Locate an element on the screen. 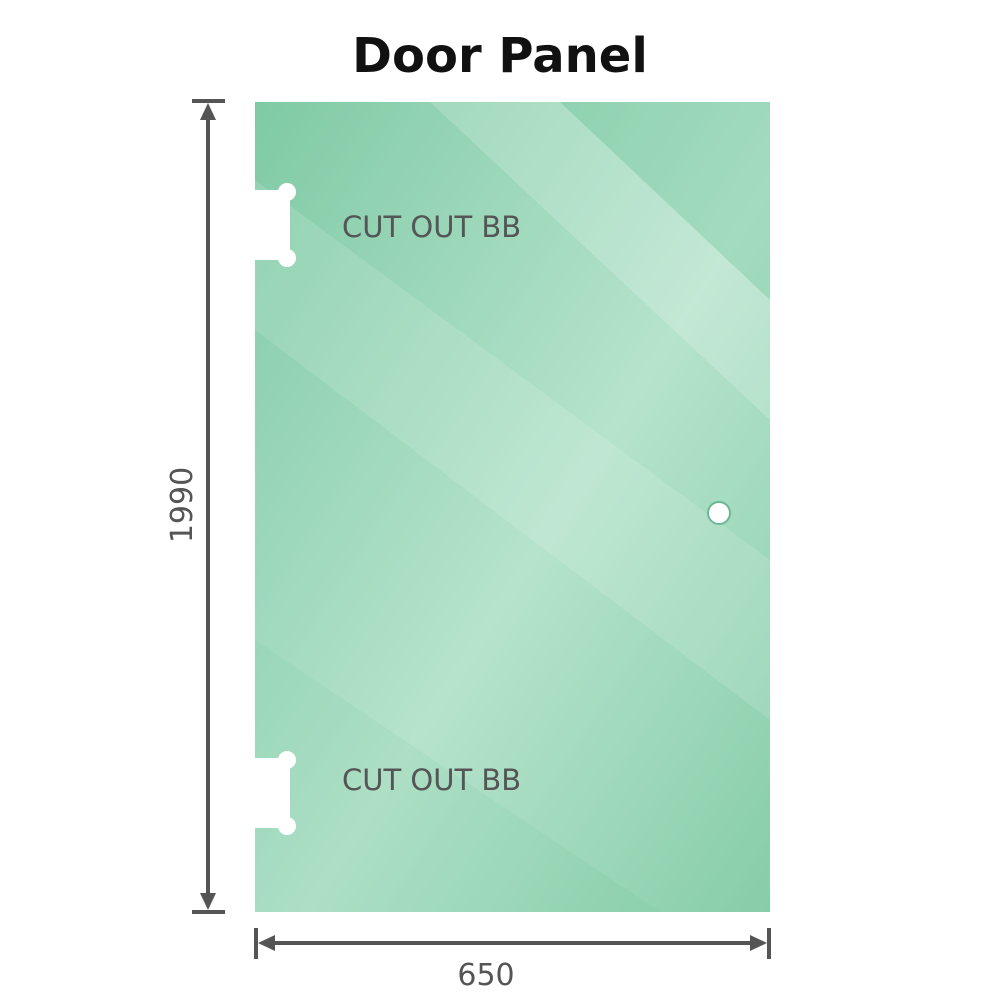  width-label: 650 is located at coordinates (485, 975).